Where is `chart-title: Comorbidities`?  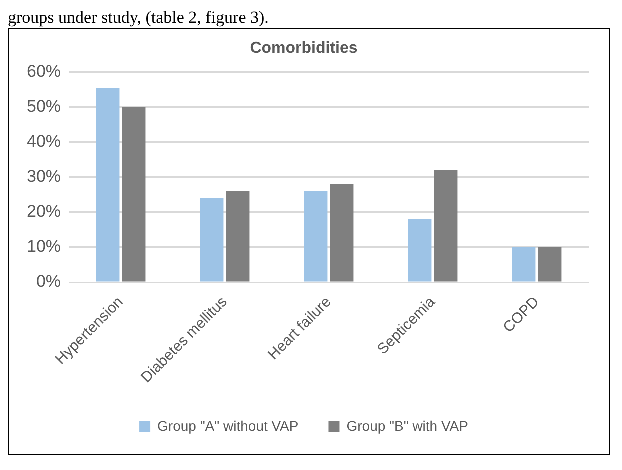 chart-title: Comorbidities is located at coordinates (304, 49).